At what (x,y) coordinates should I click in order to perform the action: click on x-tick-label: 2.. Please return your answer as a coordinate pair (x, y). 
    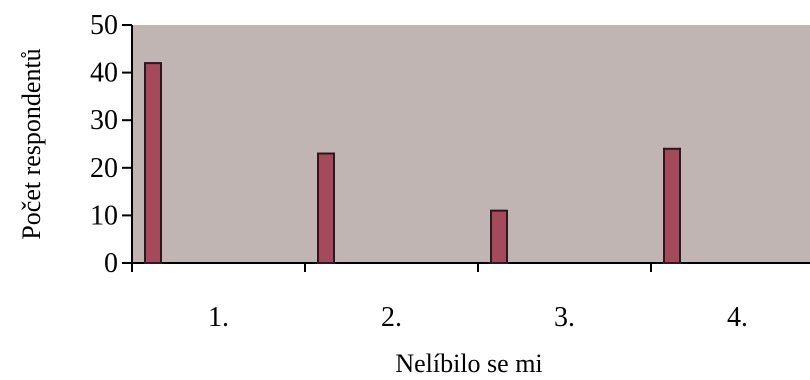
    Looking at the image, I should click on (391, 317).